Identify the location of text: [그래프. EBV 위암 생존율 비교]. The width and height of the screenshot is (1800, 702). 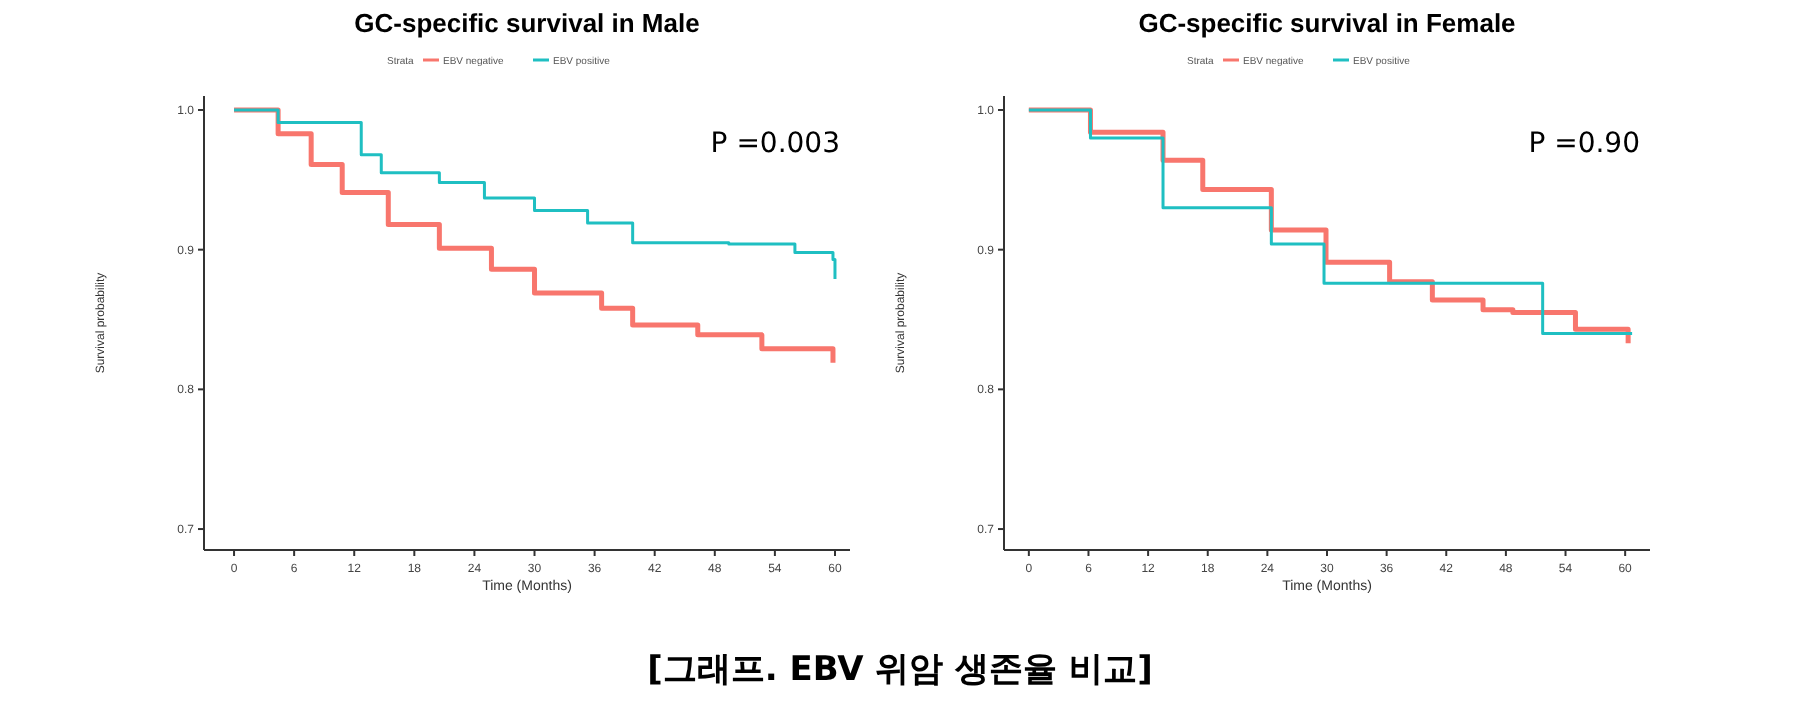
(900, 670).